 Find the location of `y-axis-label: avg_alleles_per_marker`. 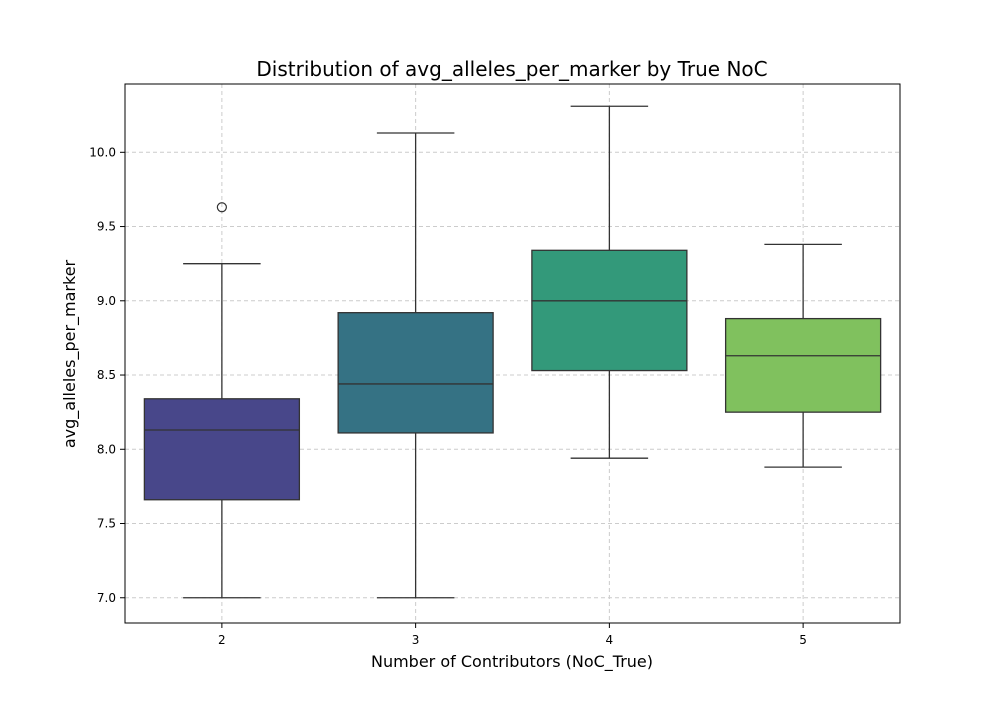

y-axis-label: avg_alleles_per_marker is located at coordinates (70, 353).